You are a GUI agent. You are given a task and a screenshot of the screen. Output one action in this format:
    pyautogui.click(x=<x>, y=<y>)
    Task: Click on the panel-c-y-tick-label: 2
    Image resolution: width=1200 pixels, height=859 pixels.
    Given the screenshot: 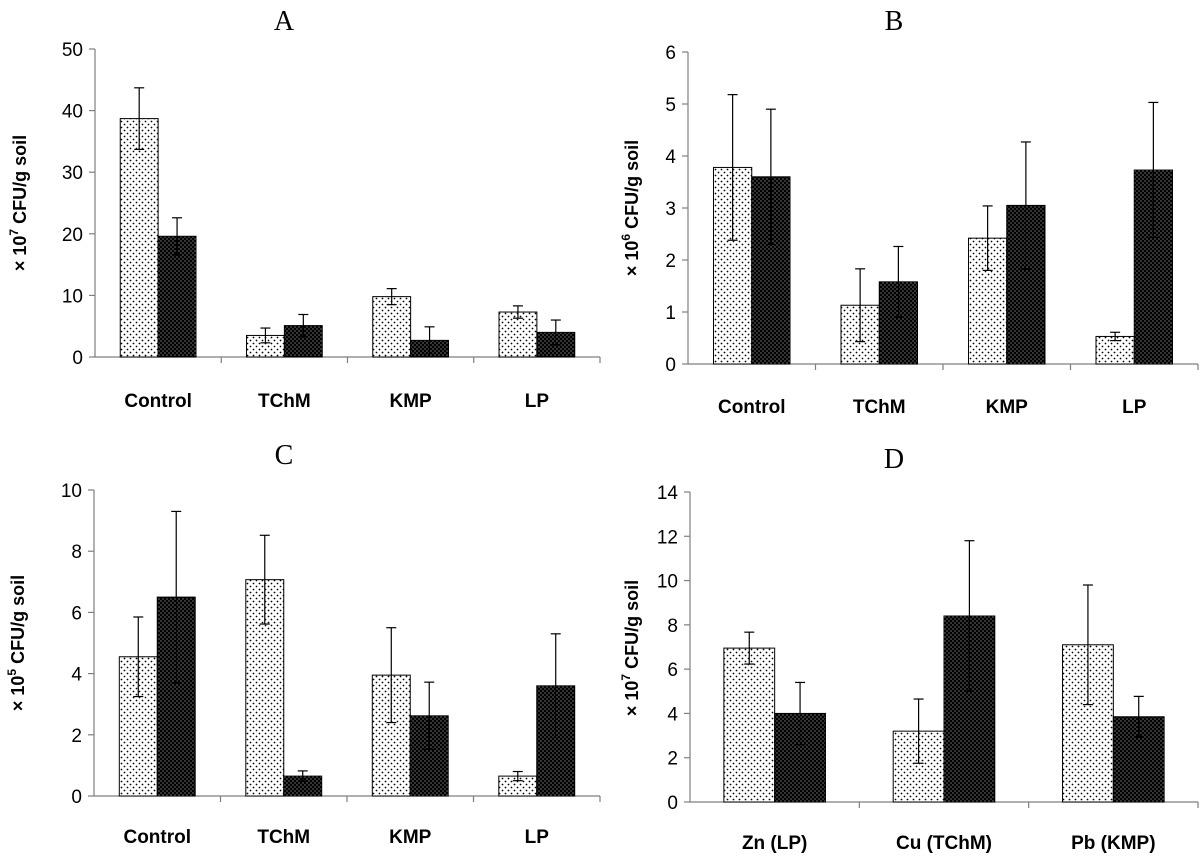 What is the action you would take?
    pyautogui.click(x=76, y=736)
    